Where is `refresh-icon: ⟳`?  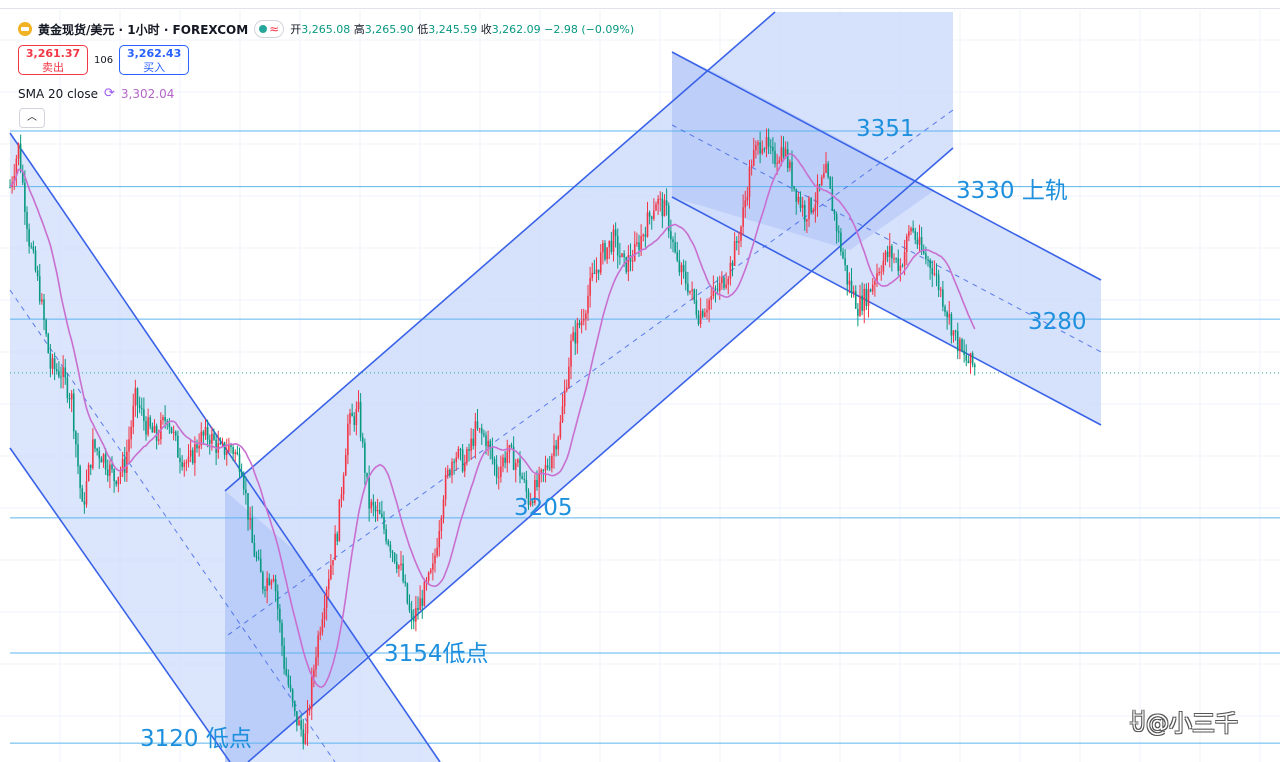 refresh-icon: ⟳ is located at coordinates (109, 93).